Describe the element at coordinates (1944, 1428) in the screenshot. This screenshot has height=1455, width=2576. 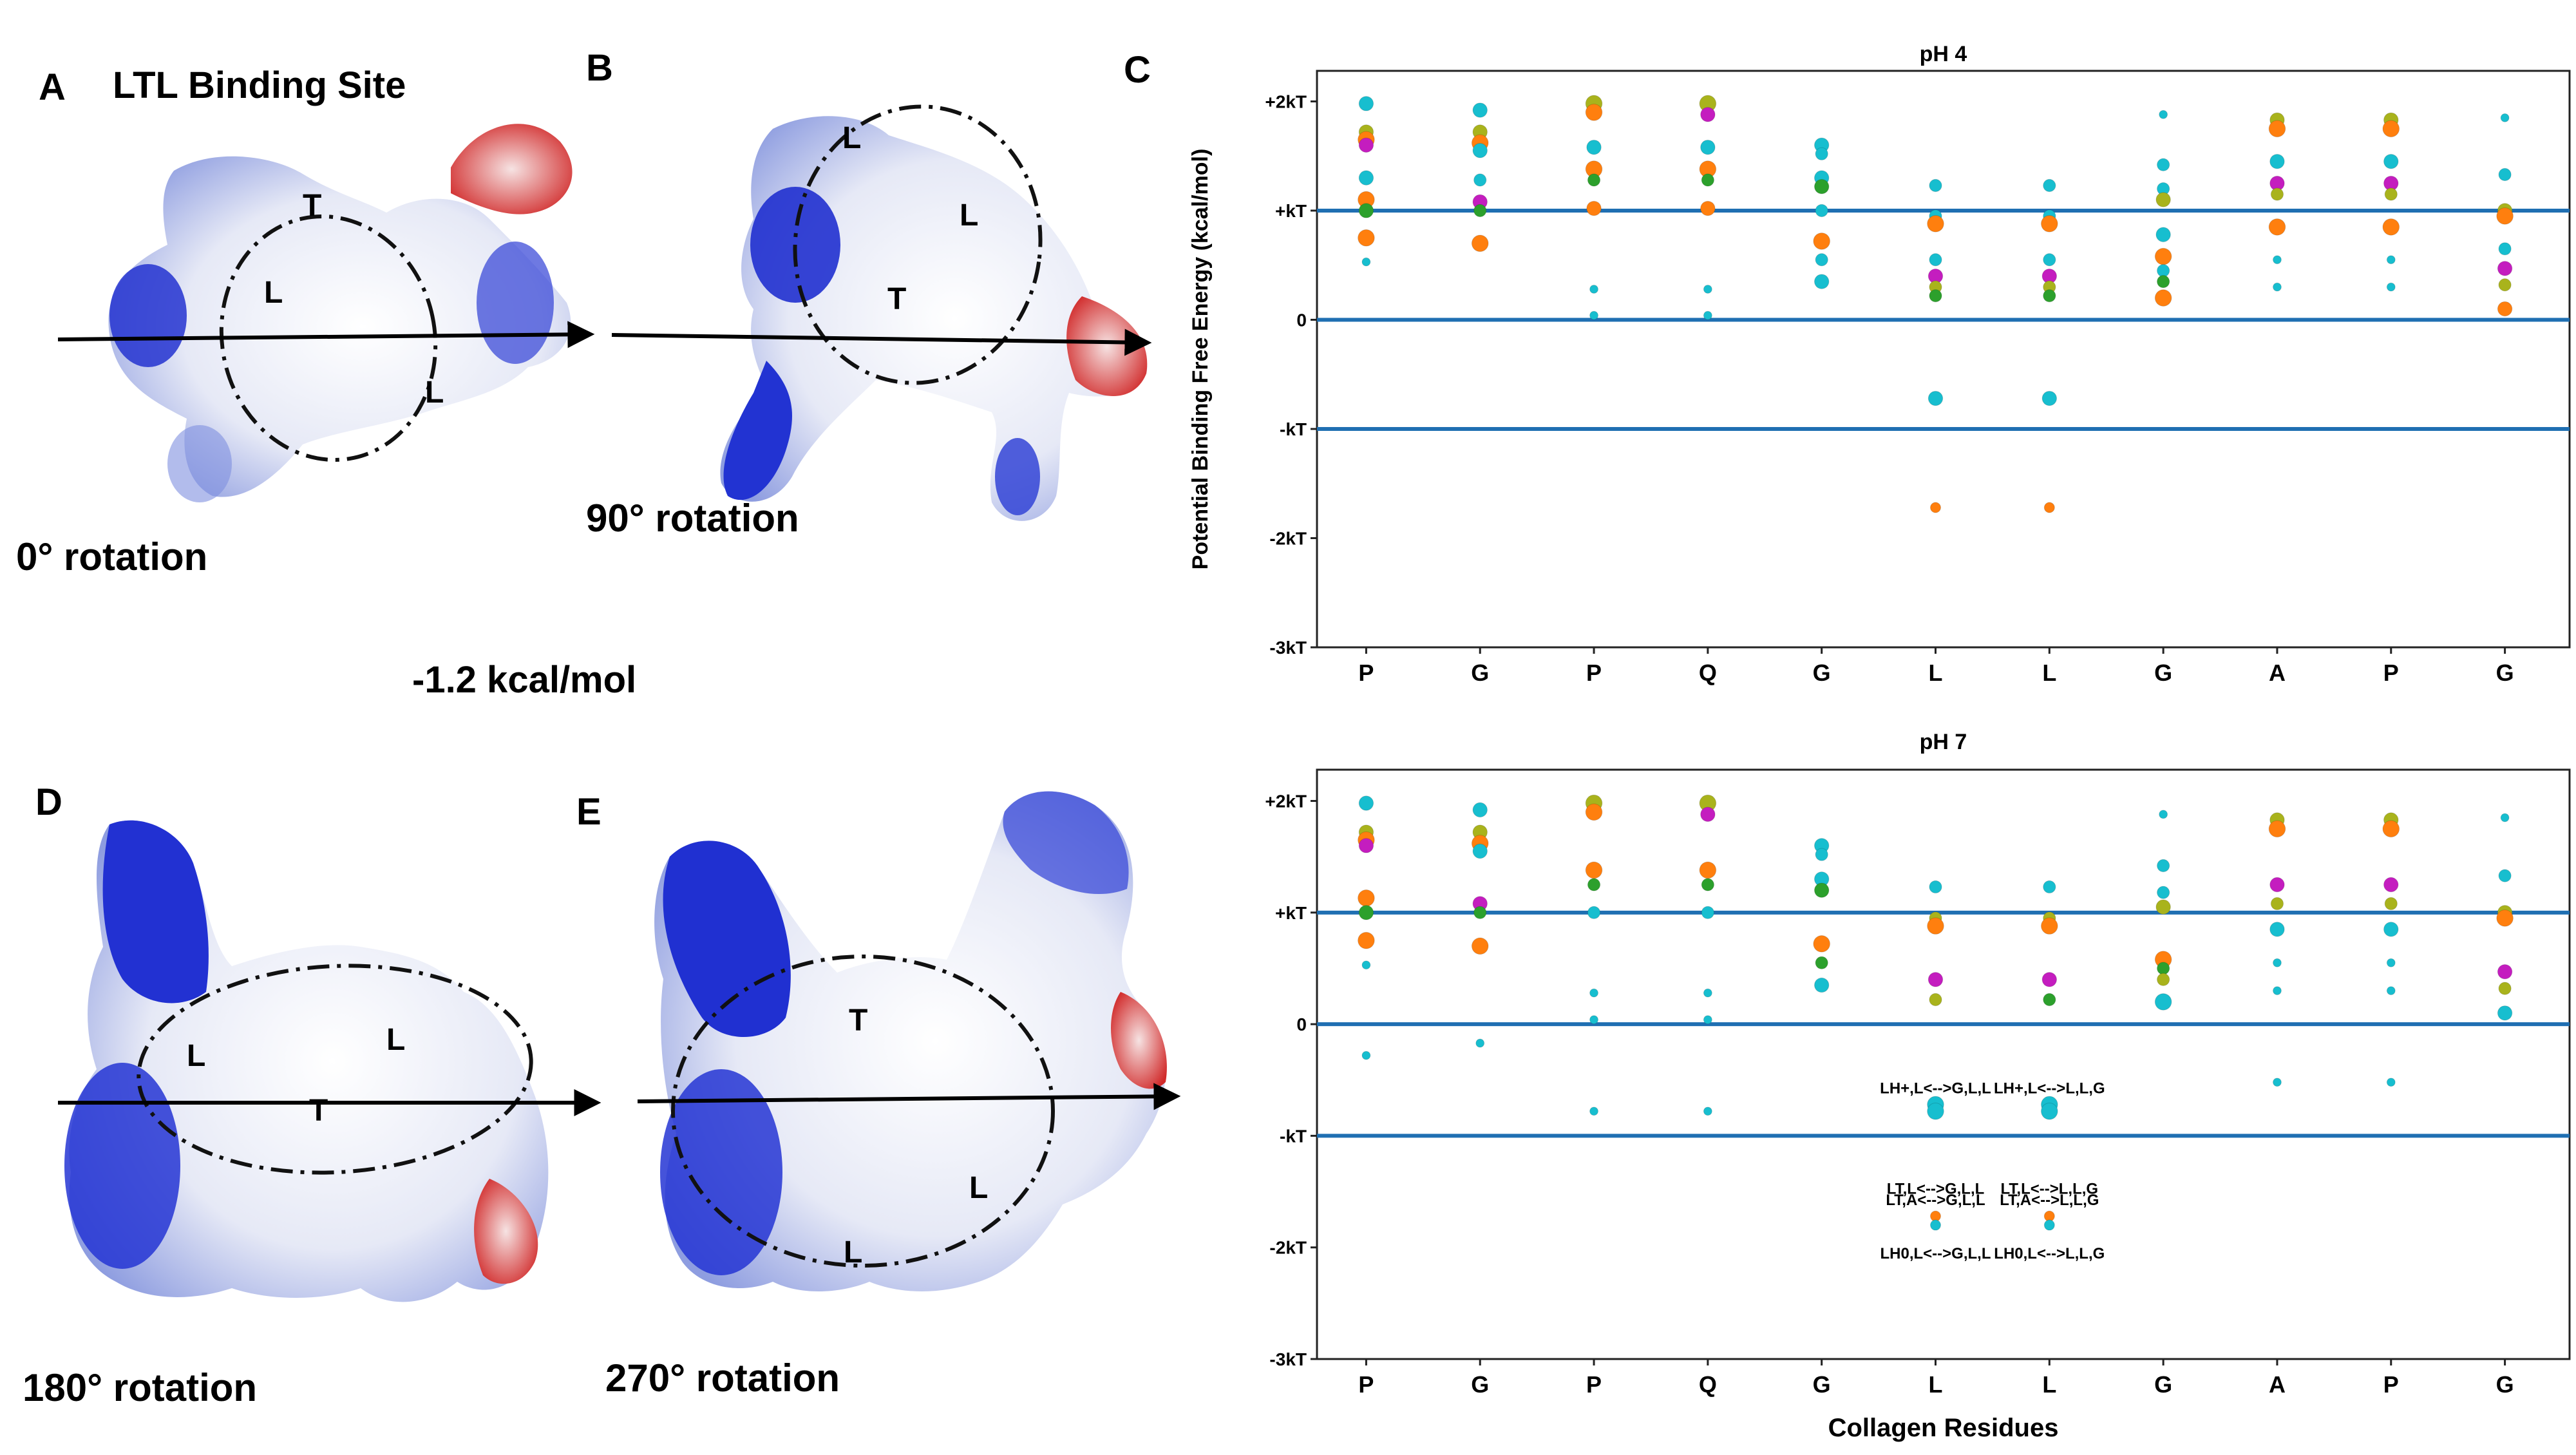
I see `x-axis-label: Collagen Residues` at that location.